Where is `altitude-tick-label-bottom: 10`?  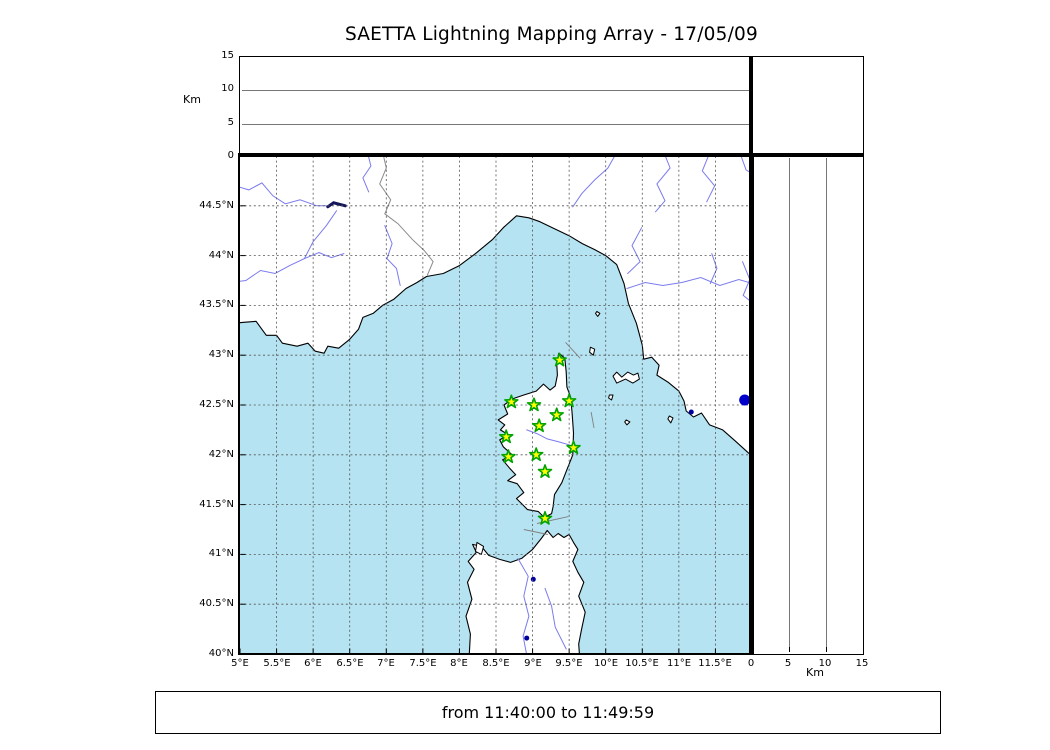
altitude-tick-label-bottom: 10 is located at coordinates (825, 663).